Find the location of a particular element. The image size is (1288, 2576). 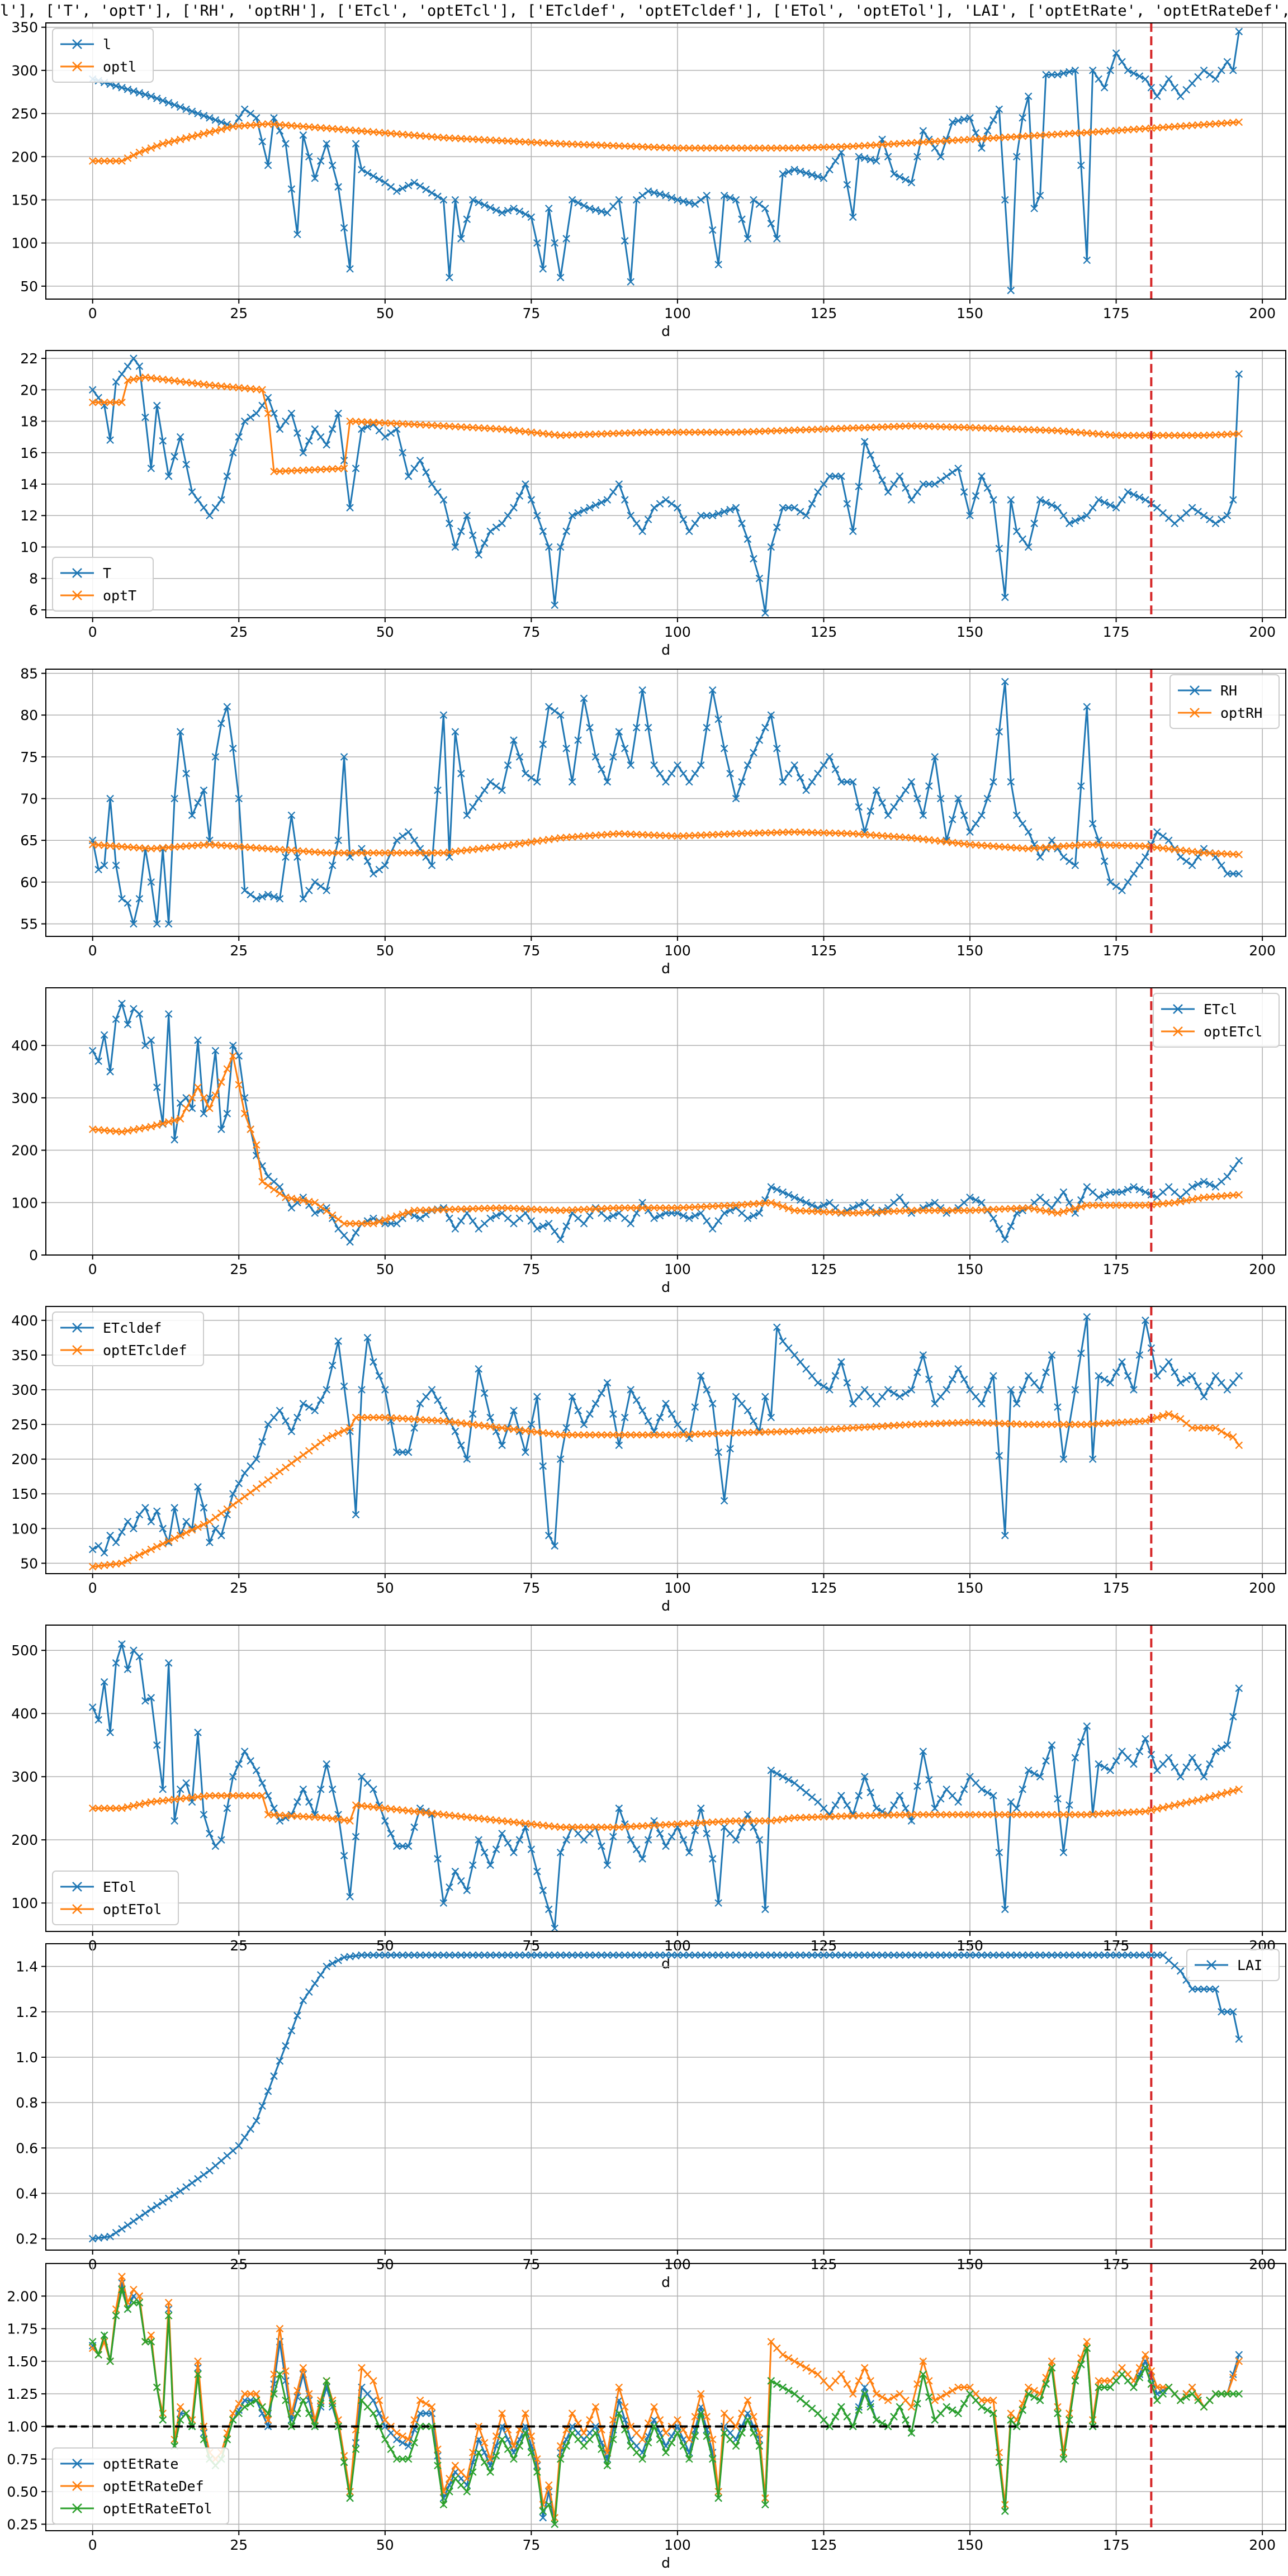

series-lai is located at coordinates (665, 2097).